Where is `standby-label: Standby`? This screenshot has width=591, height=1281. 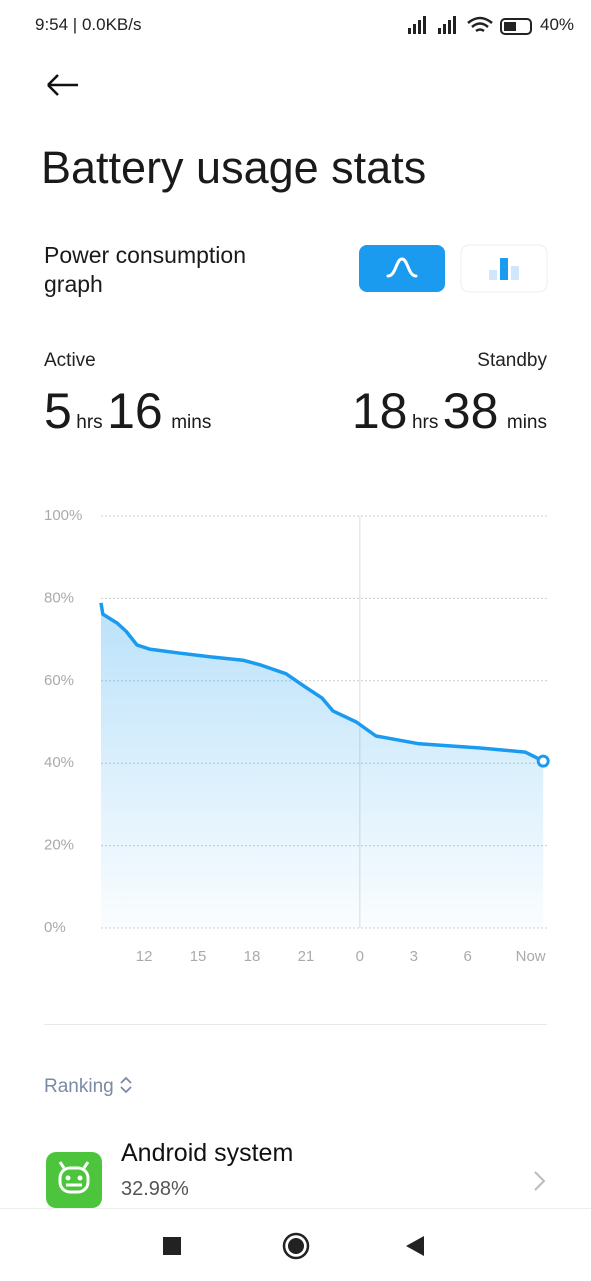
standby-label: Standby is located at coordinates (512, 360).